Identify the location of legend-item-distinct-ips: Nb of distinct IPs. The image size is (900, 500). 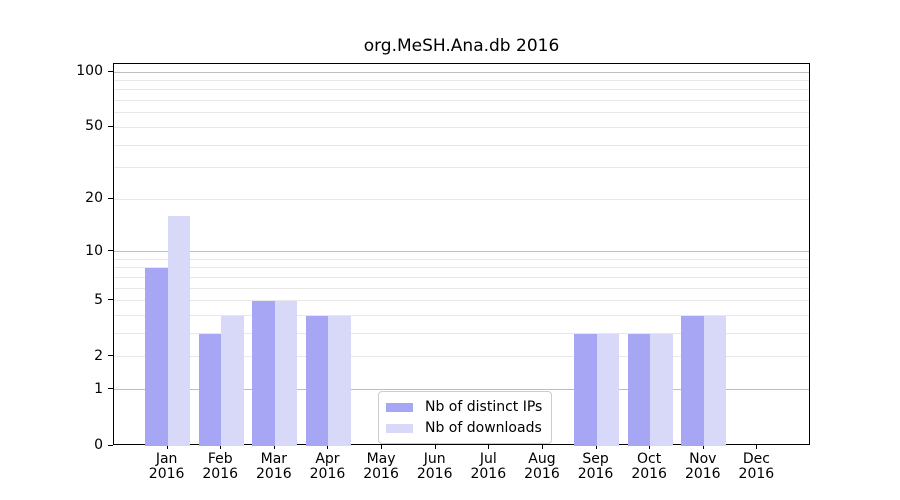
(464, 407).